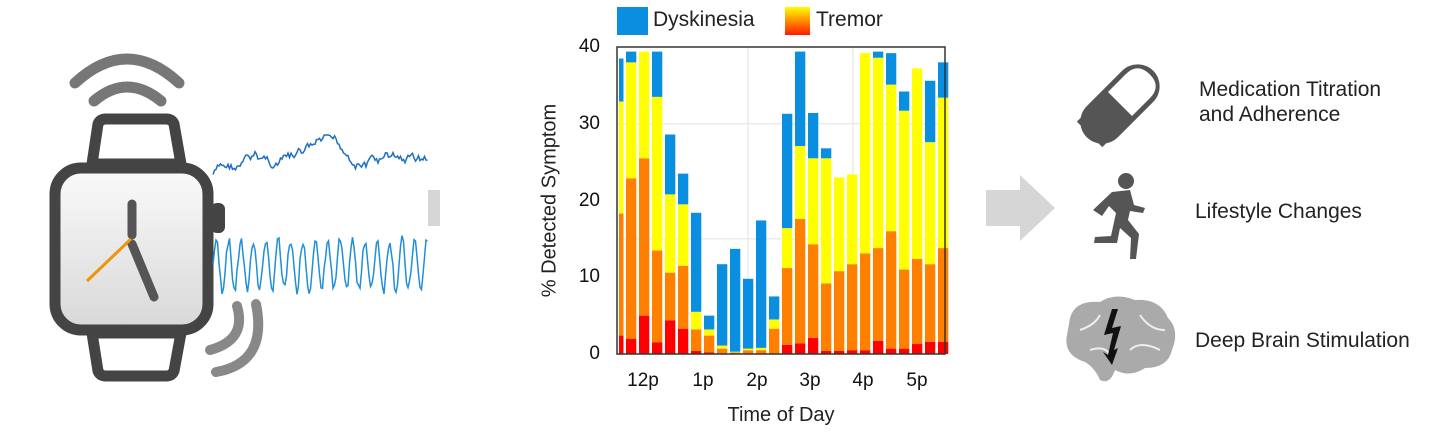 The width and height of the screenshot is (1440, 444). What do you see at coordinates (767, 20) in the screenshot?
I see `chart-legend: Dyskinesia Tremor` at bounding box center [767, 20].